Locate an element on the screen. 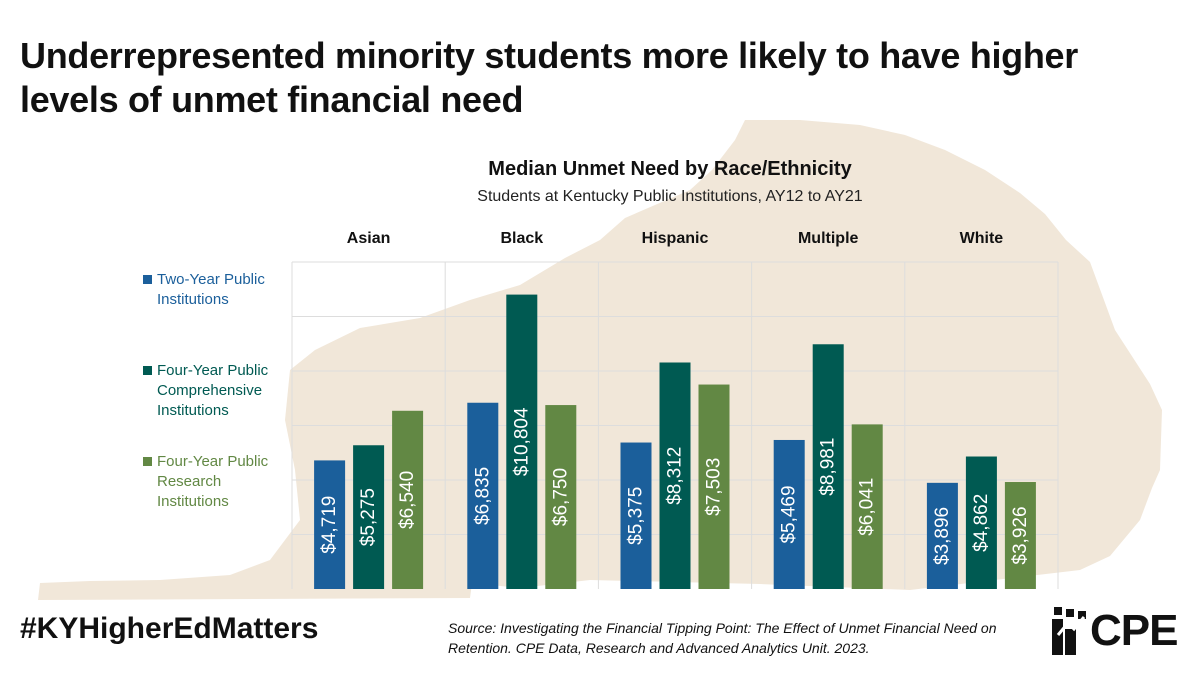 This screenshot has height=676, width=1200. data-label-asian-series-1: $4,719 is located at coordinates (329, 525).